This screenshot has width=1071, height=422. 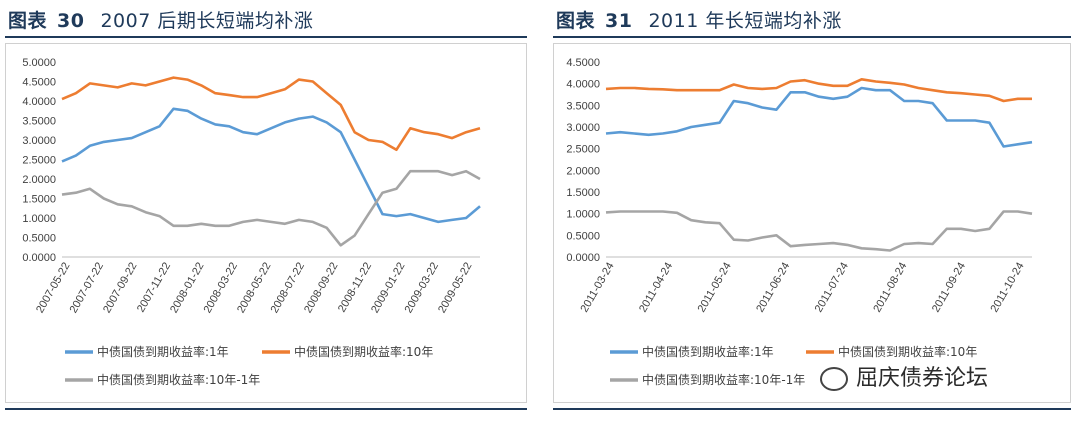 What do you see at coordinates (120, 288) in the screenshot?
I see `x-tick-label: 2007-09-22` at bounding box center [120, 288].